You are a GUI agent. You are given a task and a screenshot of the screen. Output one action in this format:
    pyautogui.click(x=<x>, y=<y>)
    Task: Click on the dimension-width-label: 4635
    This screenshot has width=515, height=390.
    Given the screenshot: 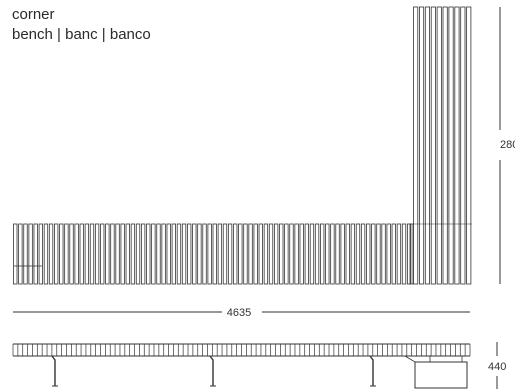 What is the action you would take?
    pyautogui.click(x=239, y=313)
    